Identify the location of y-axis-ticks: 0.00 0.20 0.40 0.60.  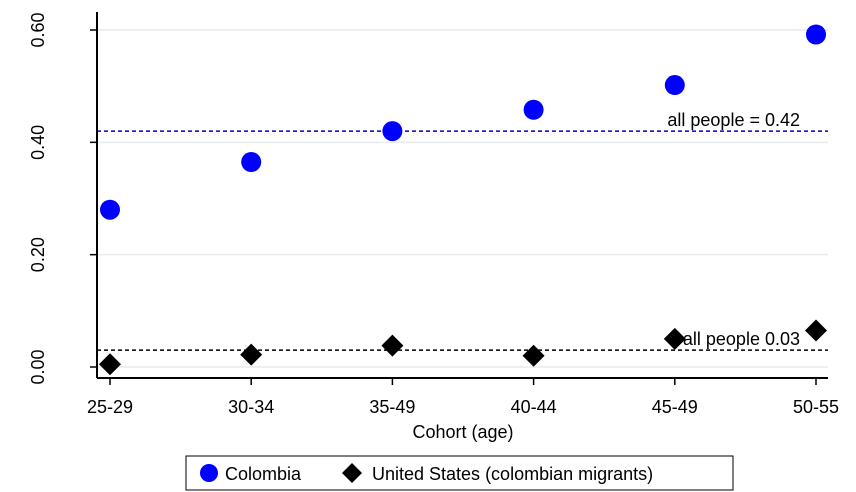
(62, 198).